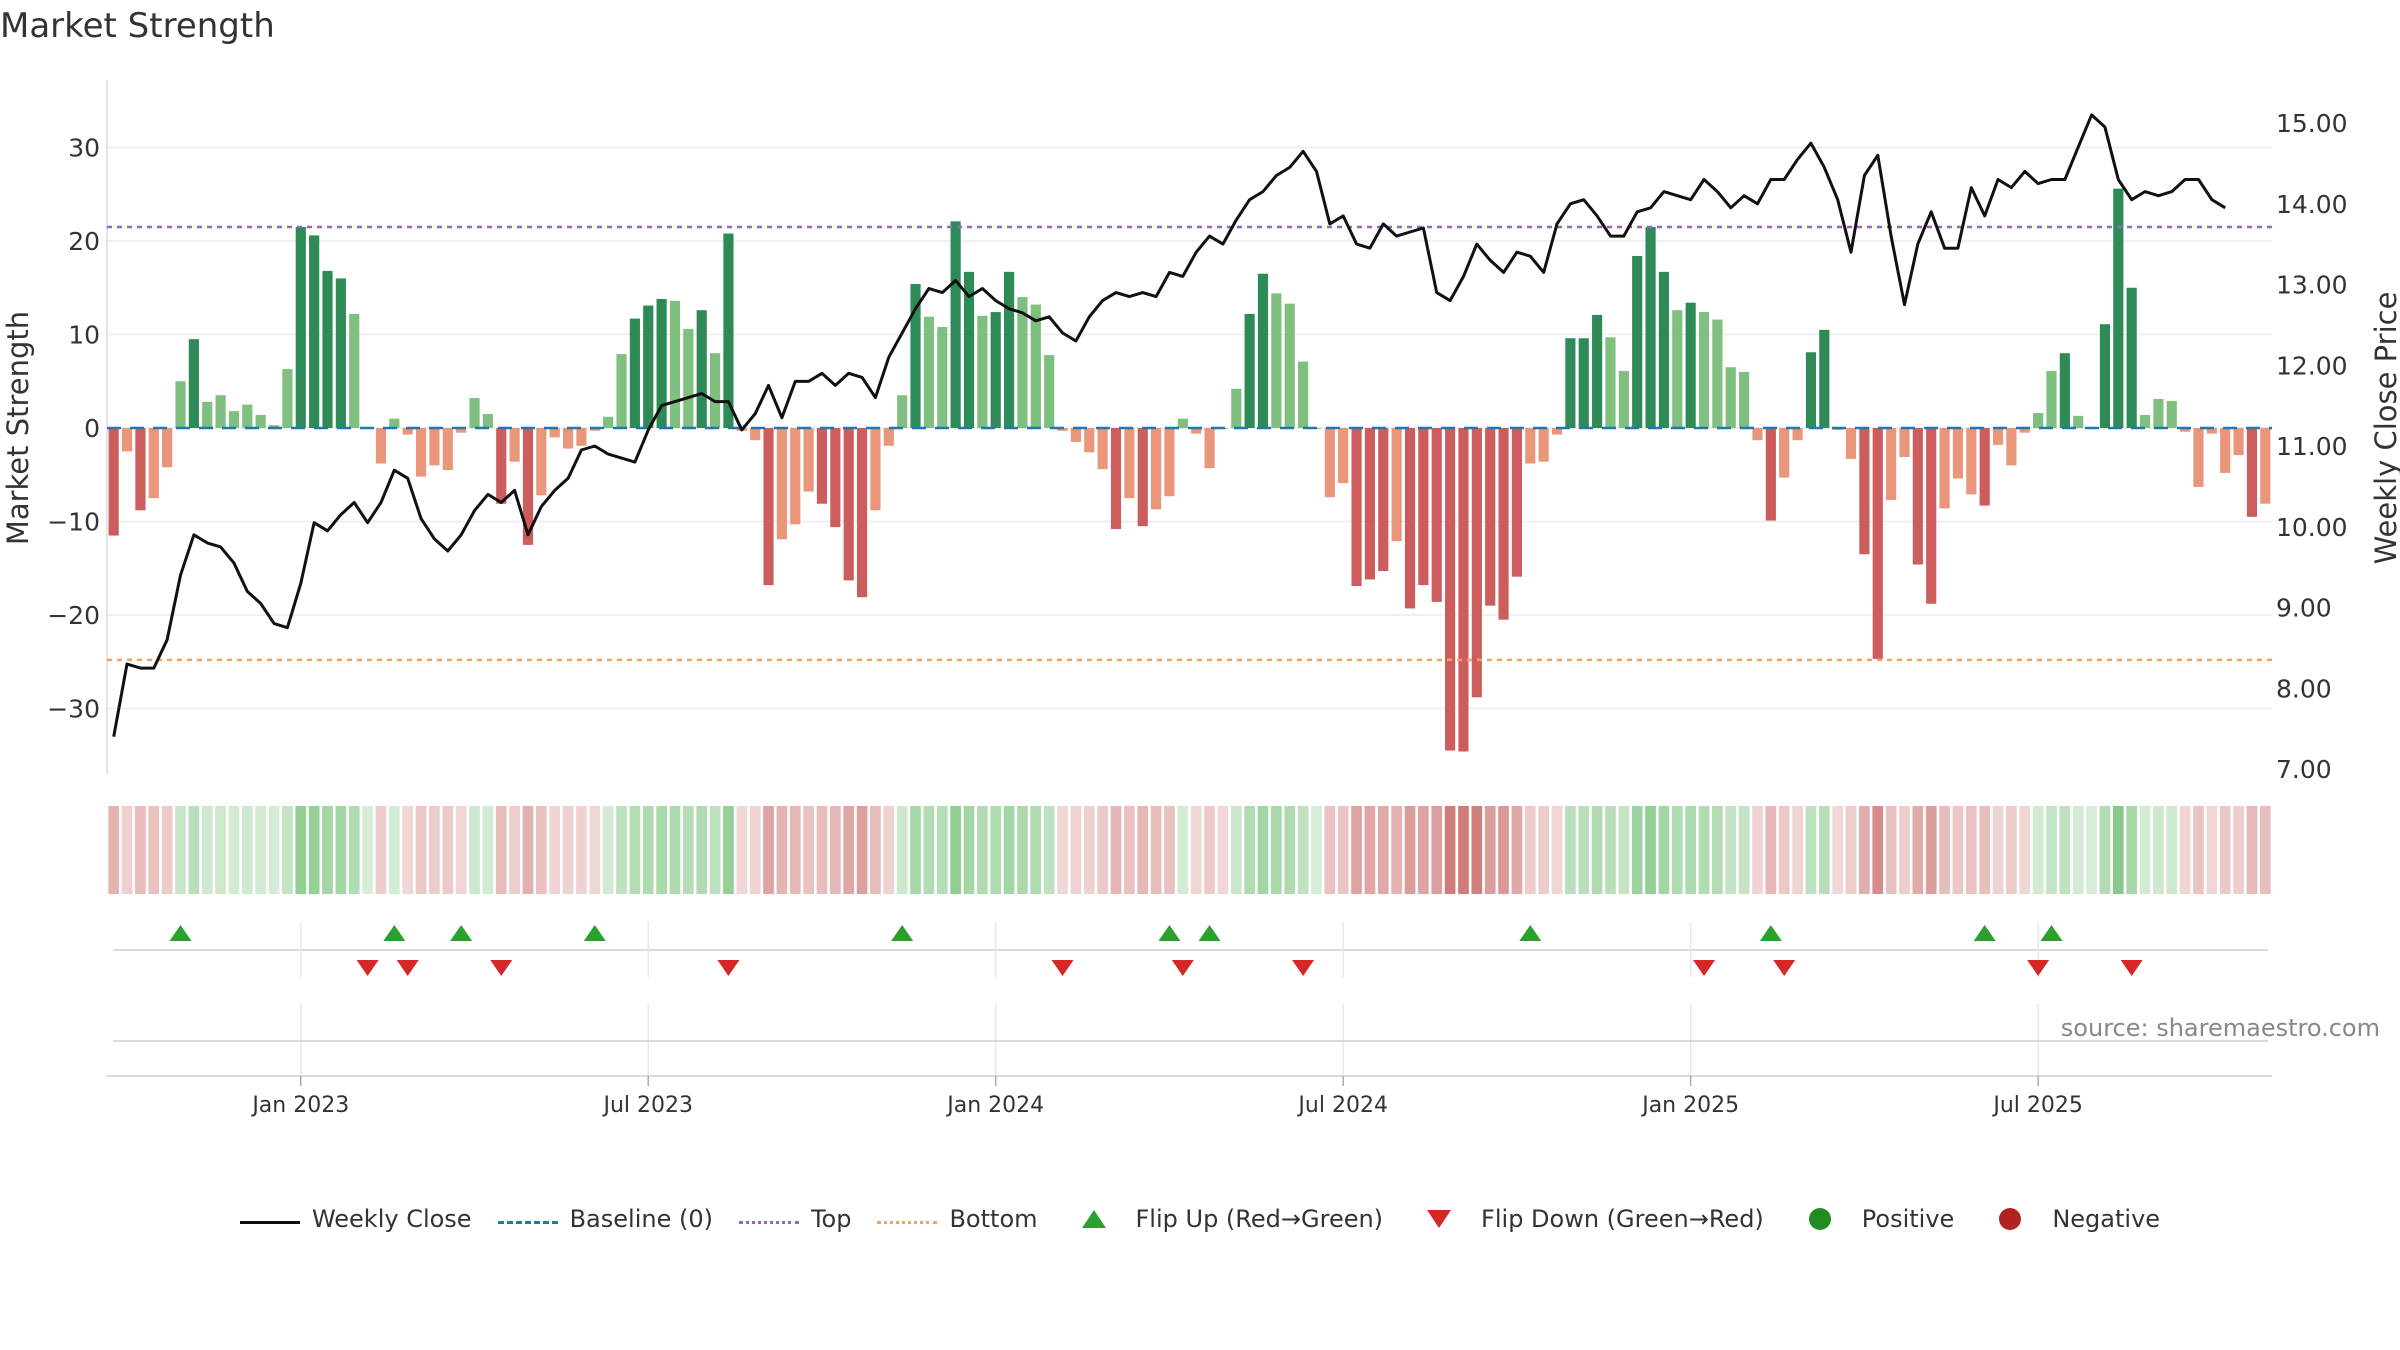 The width and height of the screenshot is (2400, 1350). I want to click on left-tick-label: −20, so click(73, 615).